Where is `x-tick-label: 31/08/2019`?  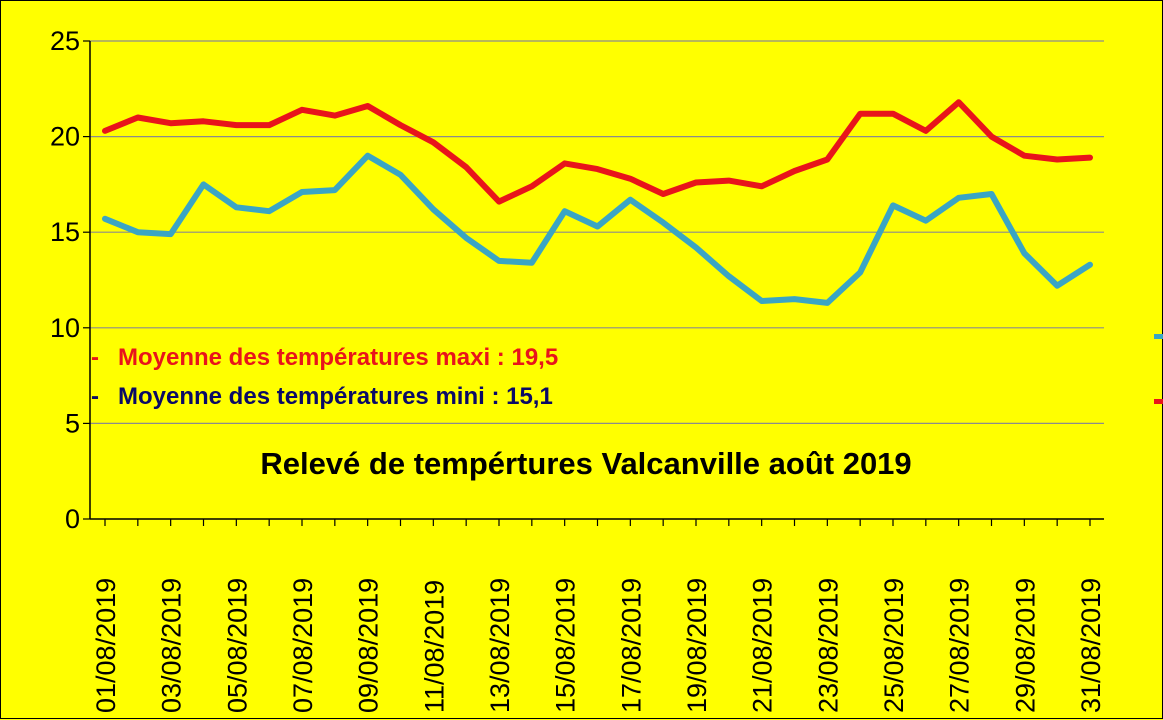 x-tick-label: 31/08/2019 is located at coordinates (1091, 645).